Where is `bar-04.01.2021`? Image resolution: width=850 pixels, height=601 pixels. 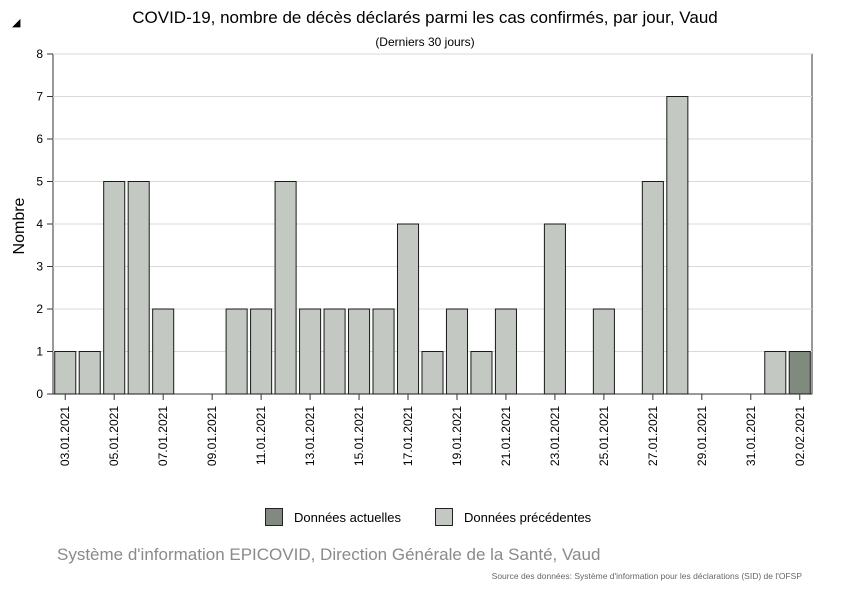
bar-04.01.2021 is located at coordinates (89, 373).